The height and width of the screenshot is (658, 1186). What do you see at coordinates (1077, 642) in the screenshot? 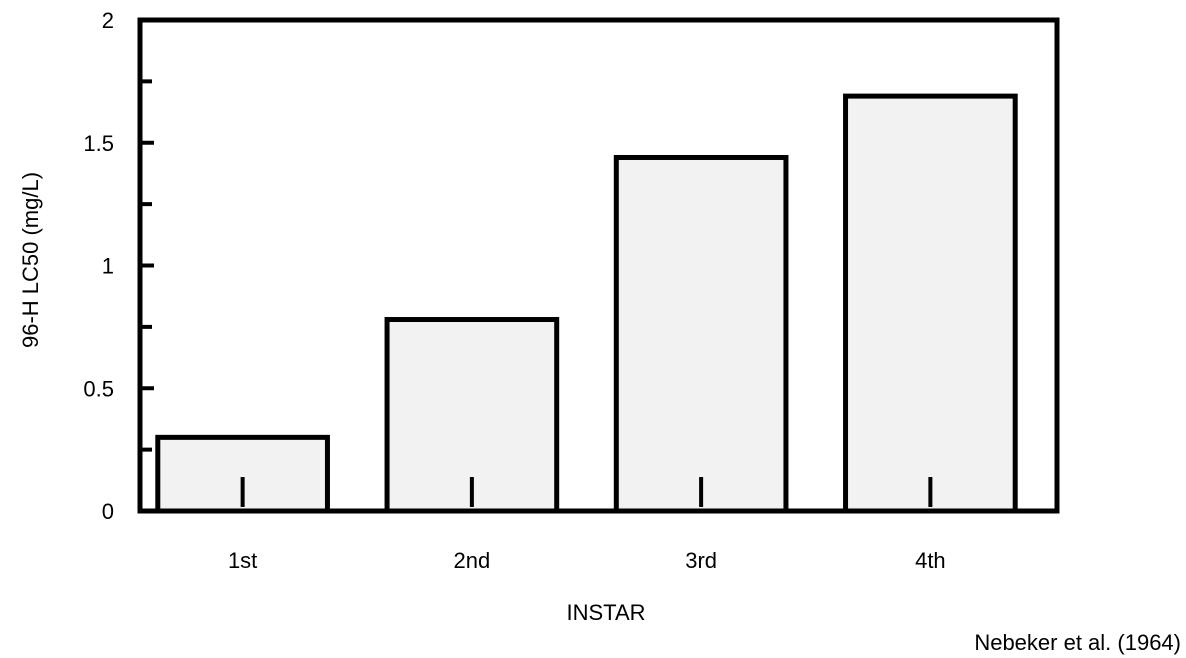
I see `source-credit: Nebeker et al. (1964)` at bounding box center [1077, 642].